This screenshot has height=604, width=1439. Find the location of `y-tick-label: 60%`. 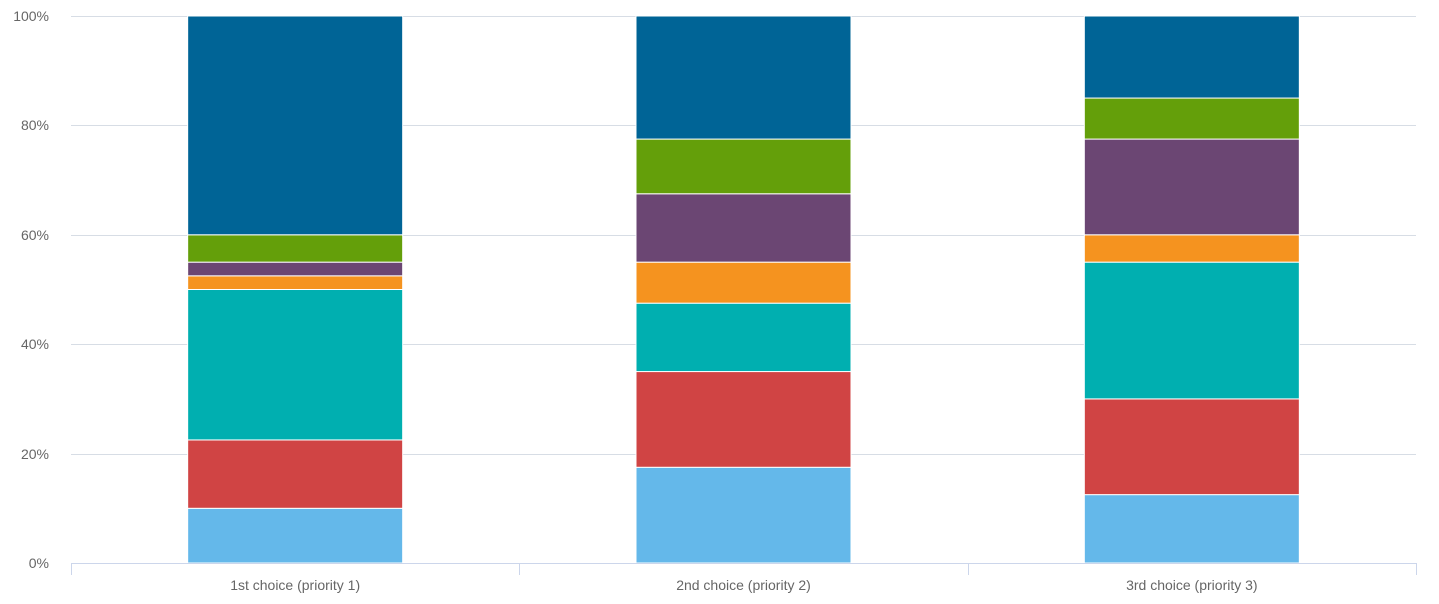

y-tick-label: 60% is located at coordinates (35, 235).